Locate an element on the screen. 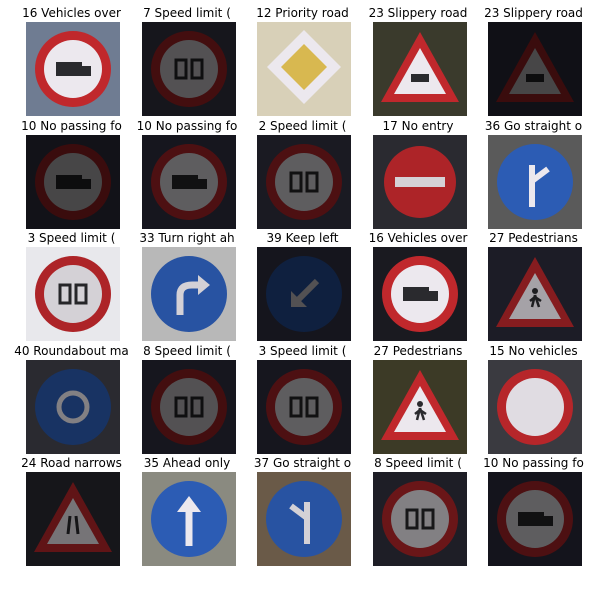  sign-tile: 15 No vehicles is located at coordinates (533, 398).